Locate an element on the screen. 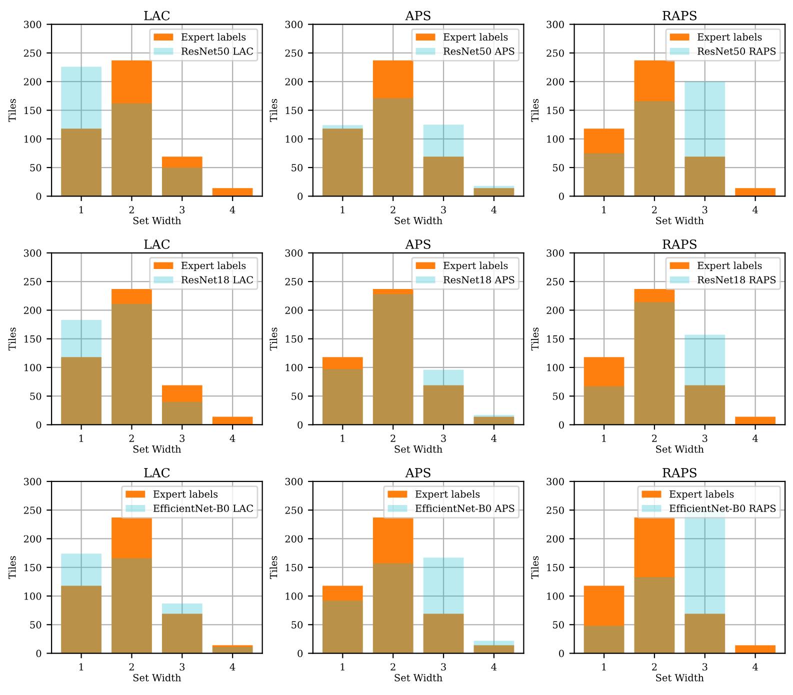  legend-label: ResNet18 LAC is located at coordinates (217, 280).